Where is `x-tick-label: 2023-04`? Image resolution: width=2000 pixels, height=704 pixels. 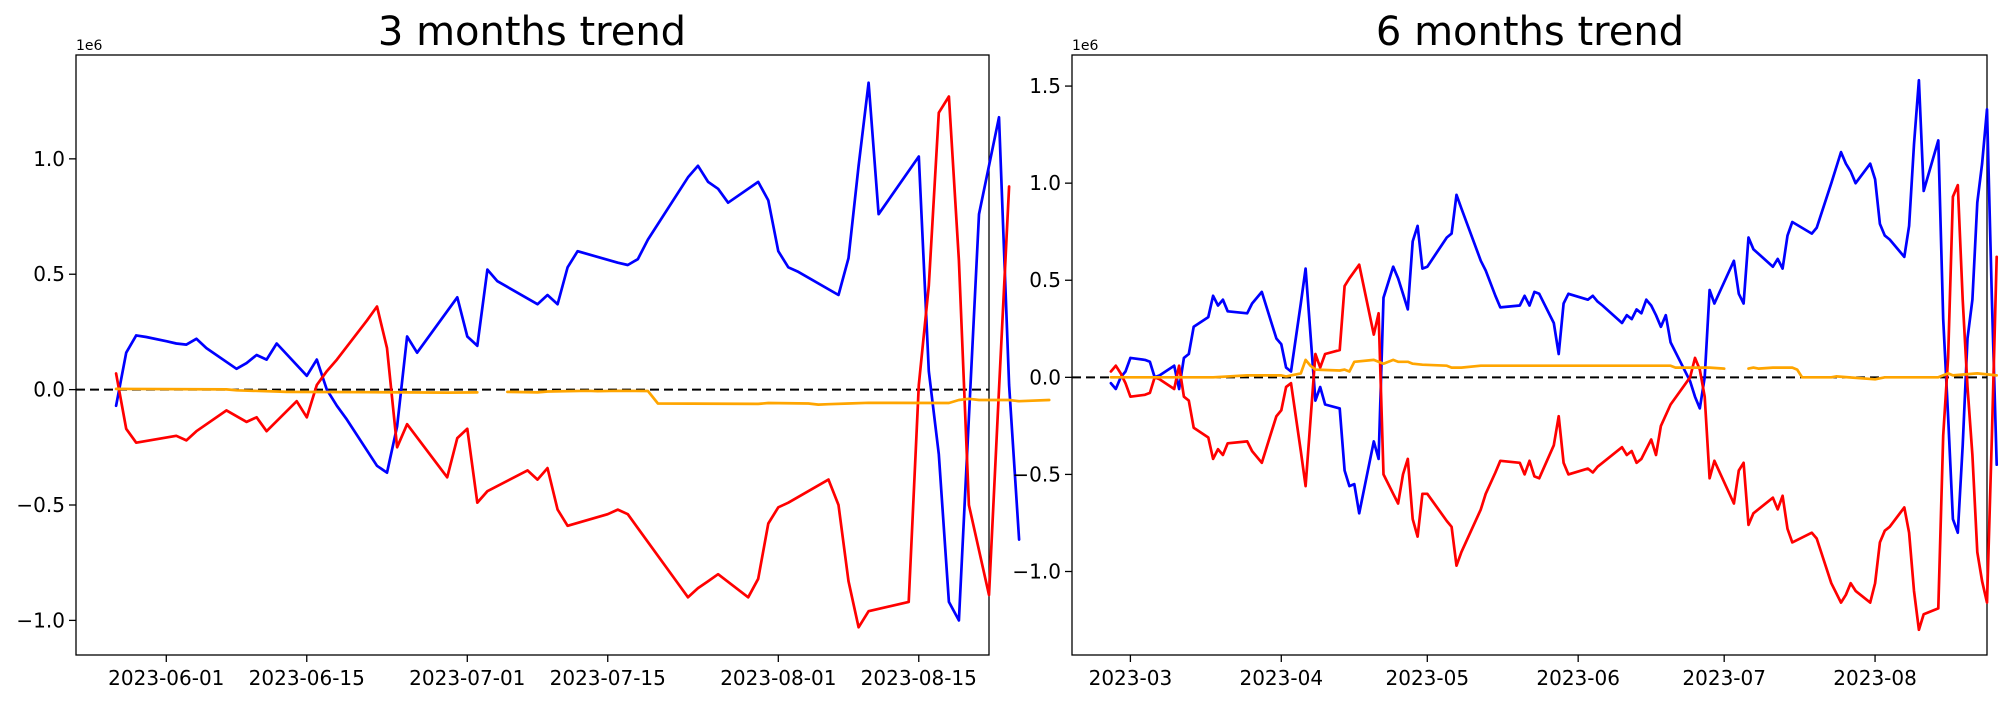 x-tick-label: 2023-04 is located at coordinates (1281, 678).